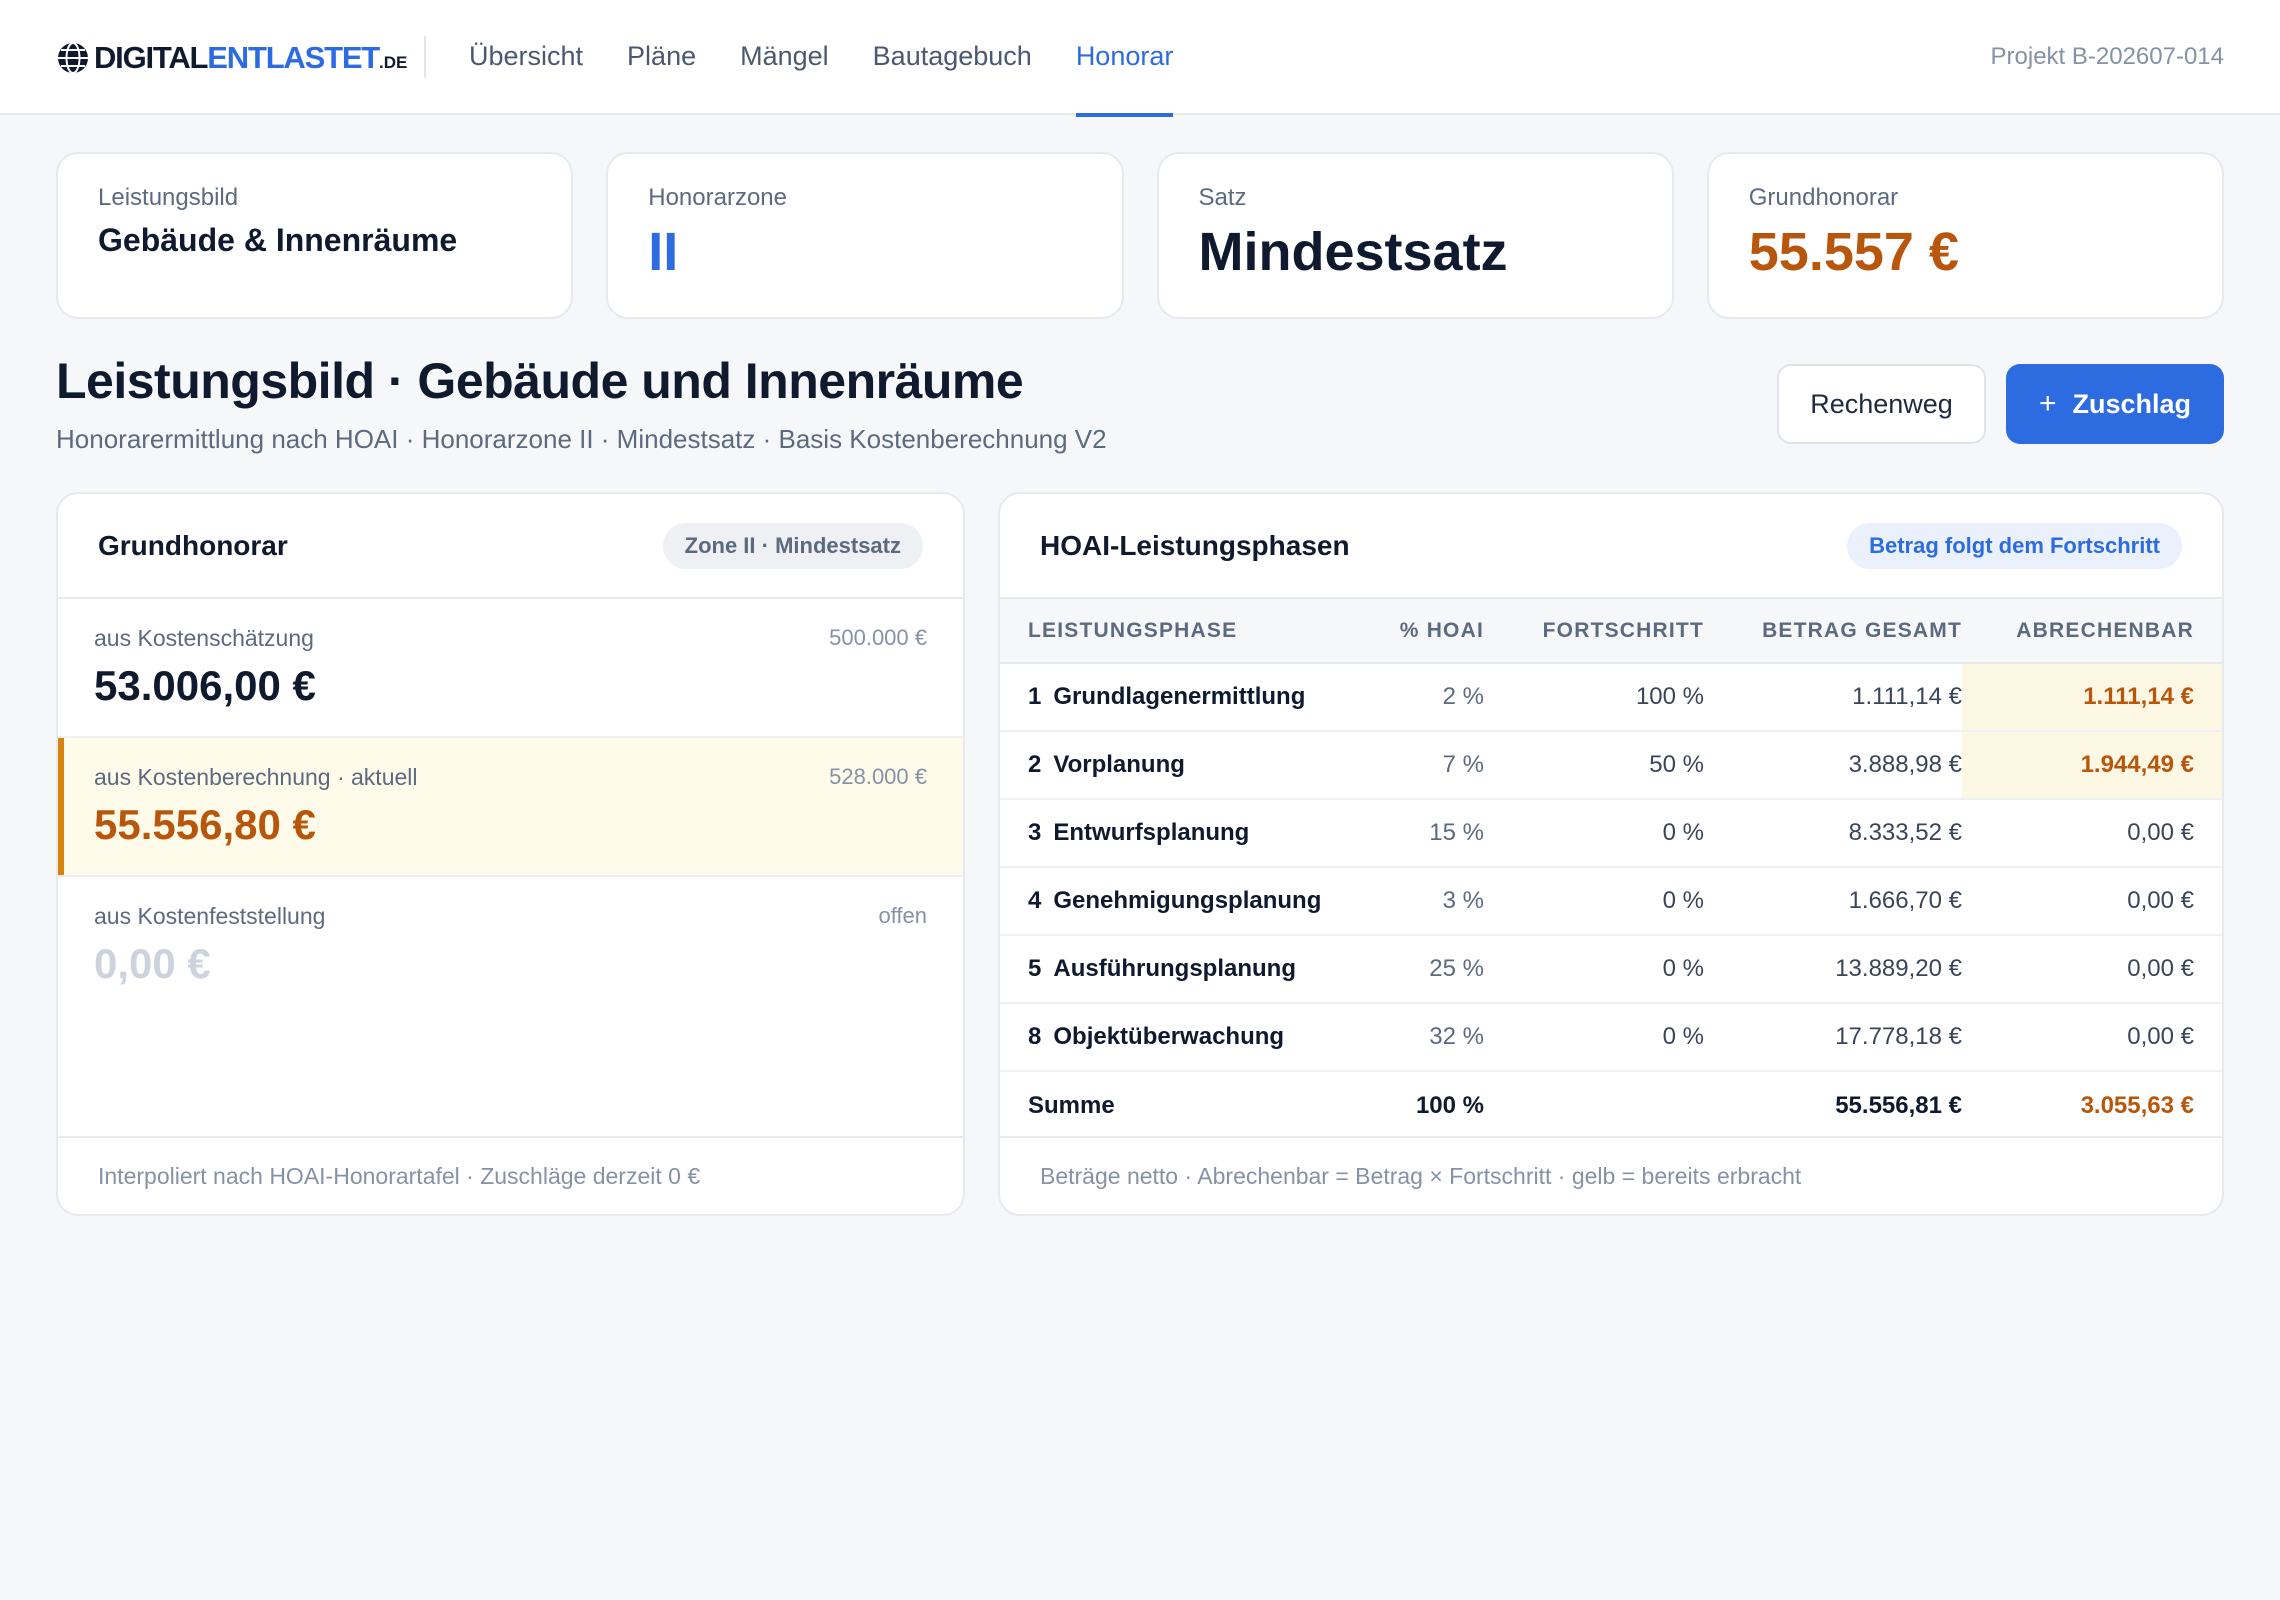 The width and height of the screenshot is (2280, 1600). I want to click on cost-value: 53.006,00 €, so click(205, 685).